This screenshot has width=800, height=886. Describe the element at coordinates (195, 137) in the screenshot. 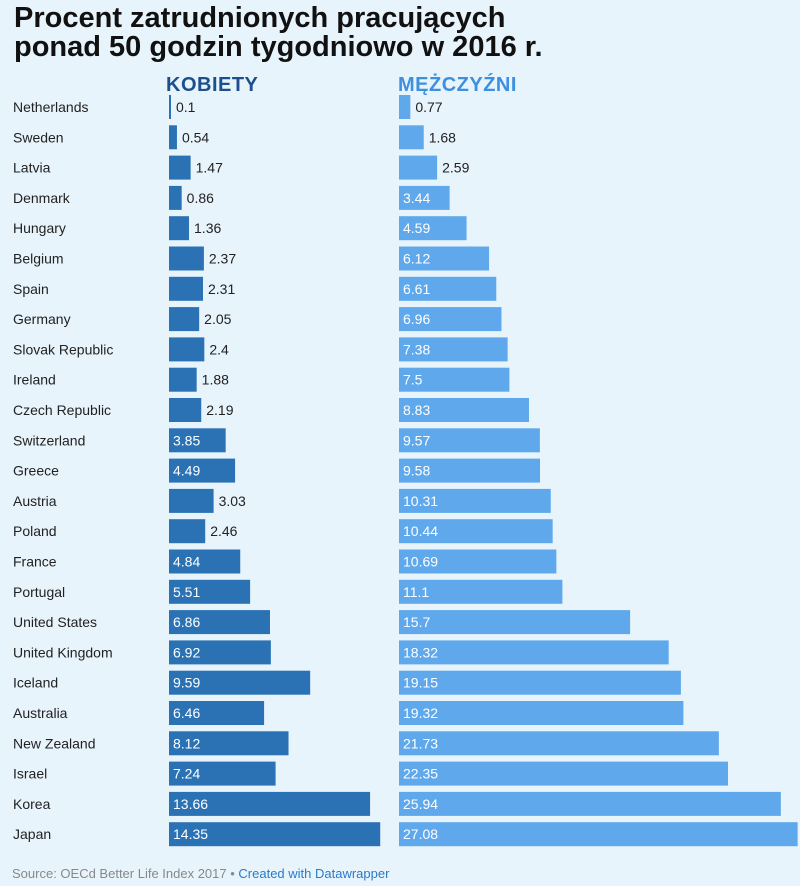

I see `data-label: 0.54` at that location.